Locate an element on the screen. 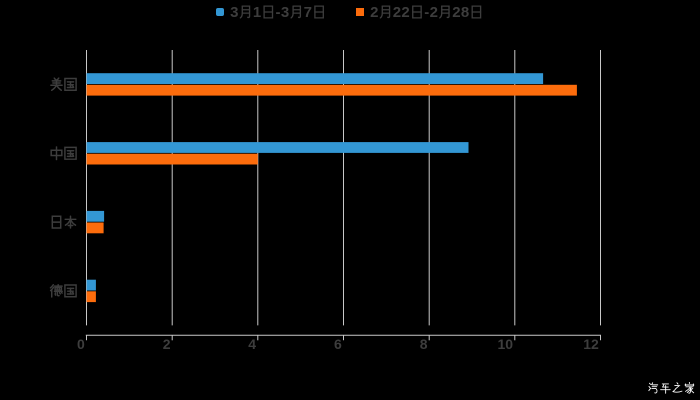  svg-text: 0 is located at coordinates (81, 344).